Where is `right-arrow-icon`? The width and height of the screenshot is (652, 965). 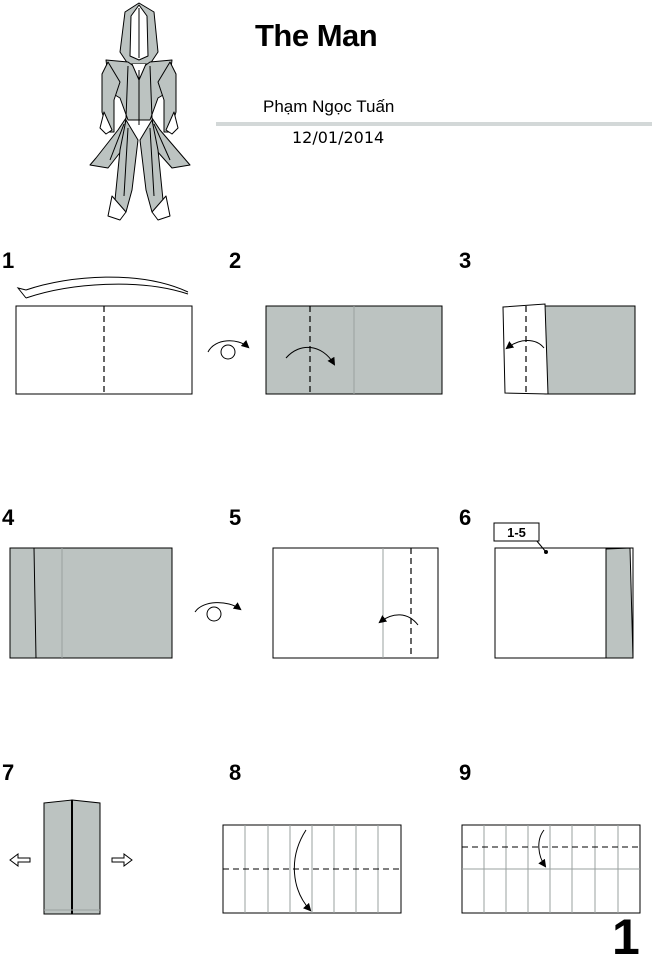 right-arrow-icon is located at coordinates (122, 860).